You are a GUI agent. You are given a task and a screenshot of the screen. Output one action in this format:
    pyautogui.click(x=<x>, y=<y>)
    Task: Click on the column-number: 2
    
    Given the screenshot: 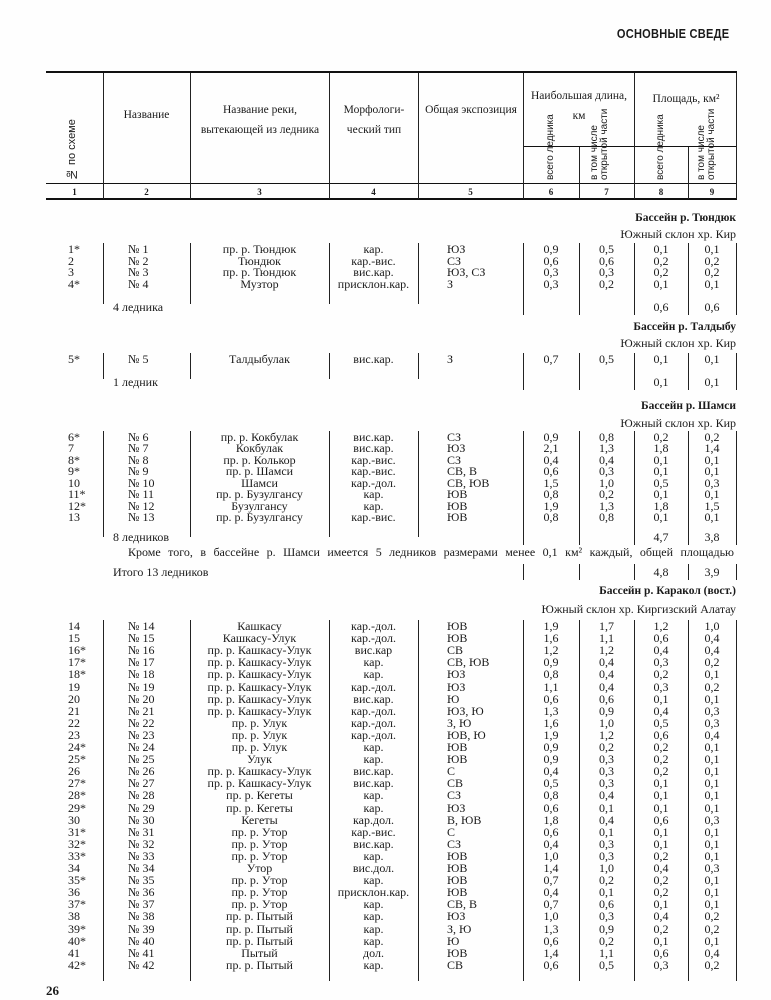 What is the action you would take?
    pyautogui.click(x=146, y=192)
    